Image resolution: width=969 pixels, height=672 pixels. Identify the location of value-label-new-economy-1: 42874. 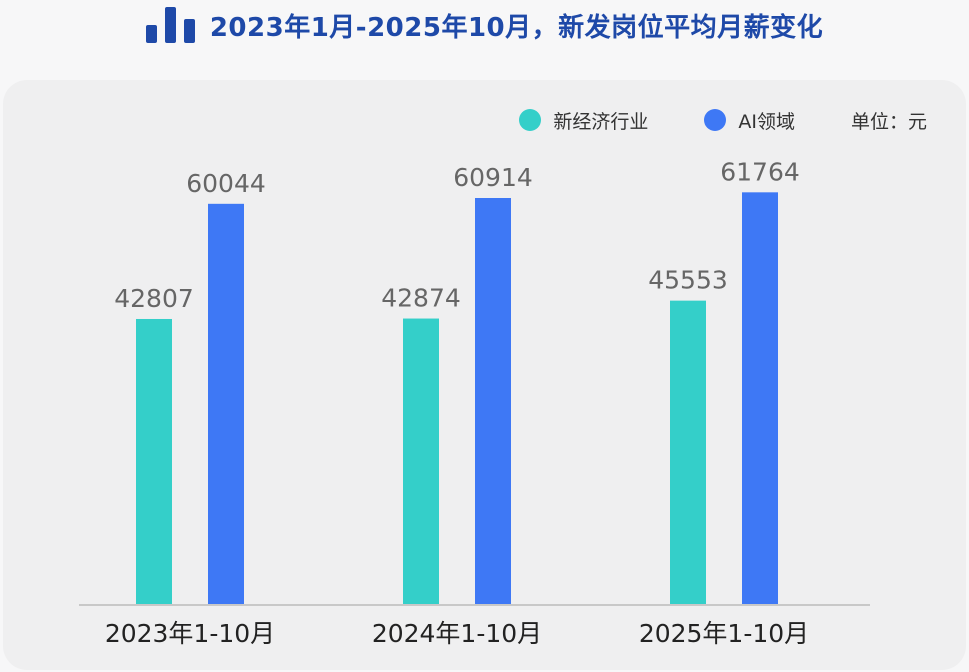
(421, 298).